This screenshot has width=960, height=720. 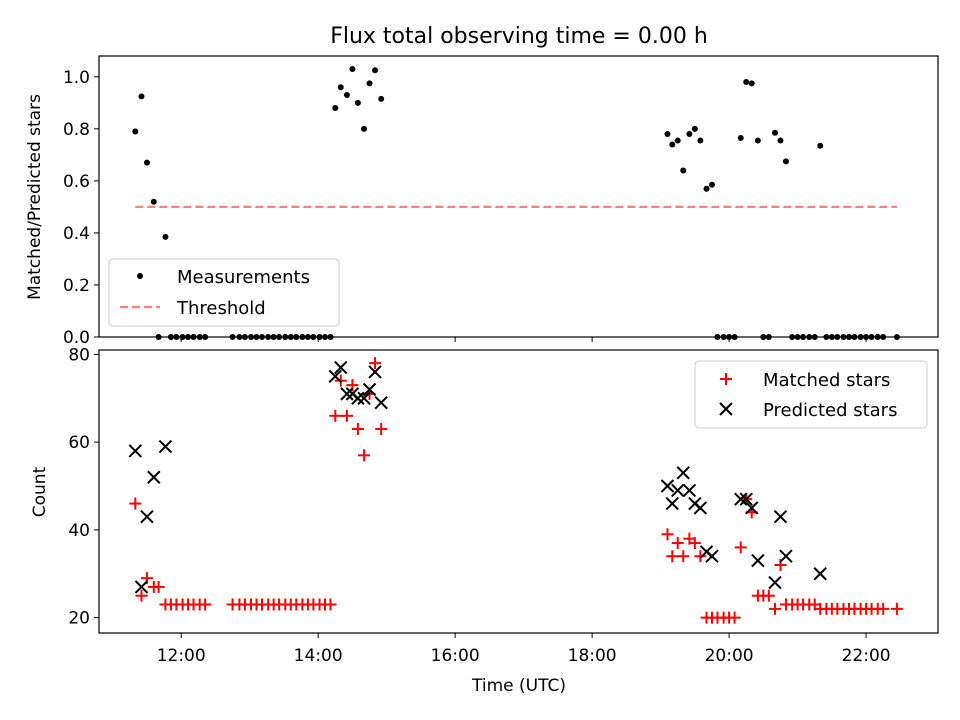 I want to click on top-y-tick-label: 0.2, so click(x=76, y=286).